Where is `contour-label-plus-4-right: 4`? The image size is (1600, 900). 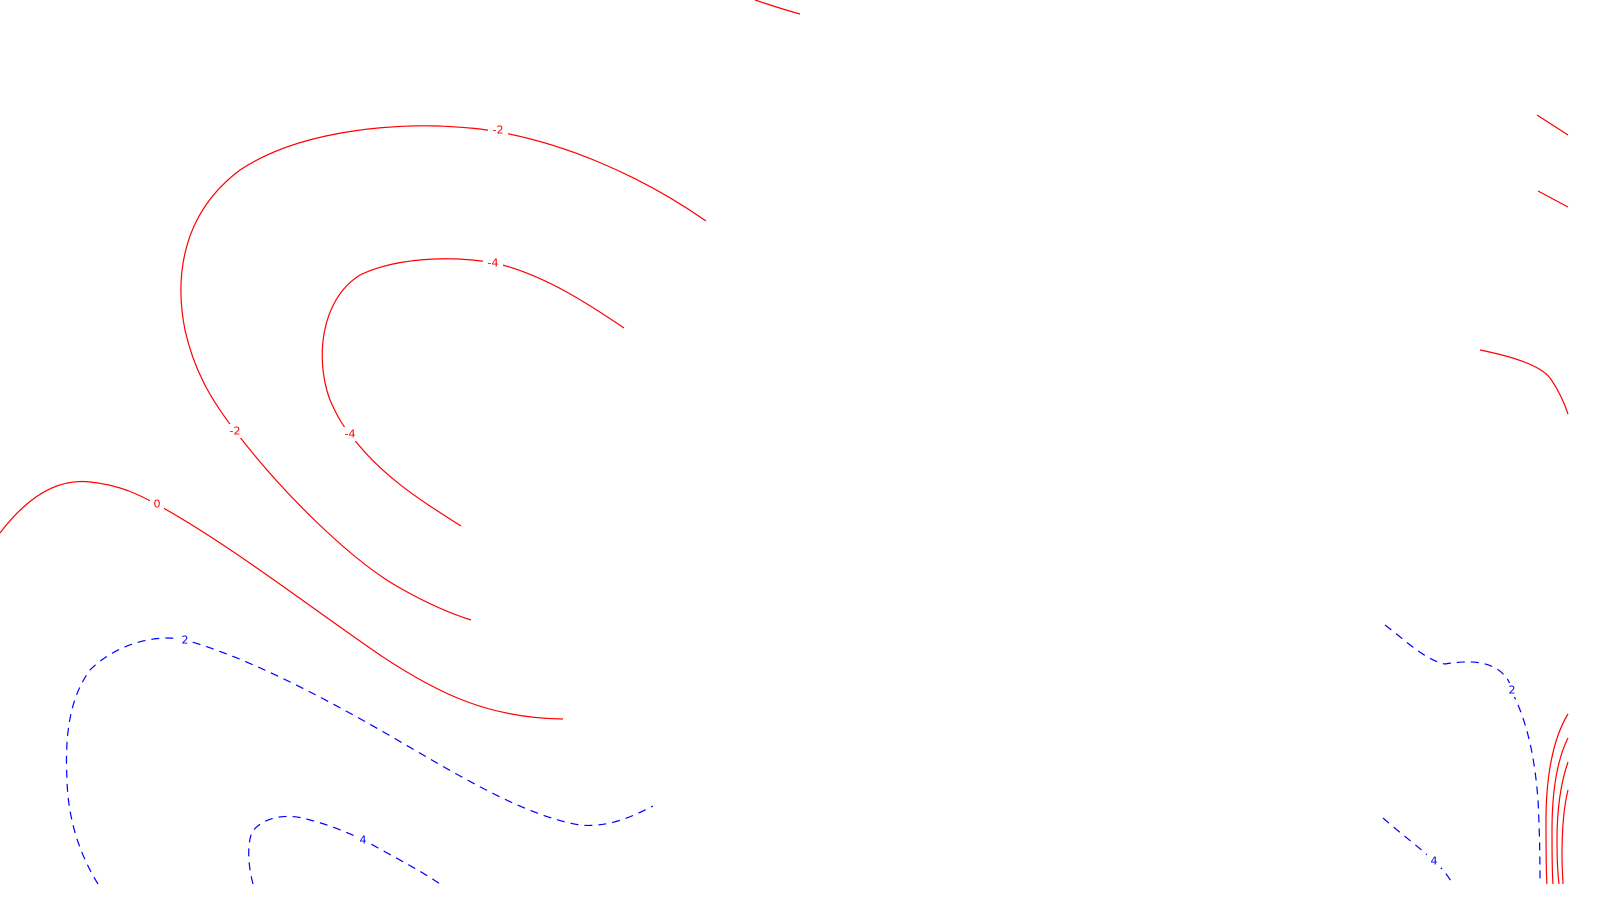 contour-label-plus-4-right: 4 is located at coordinates (1434, 861).